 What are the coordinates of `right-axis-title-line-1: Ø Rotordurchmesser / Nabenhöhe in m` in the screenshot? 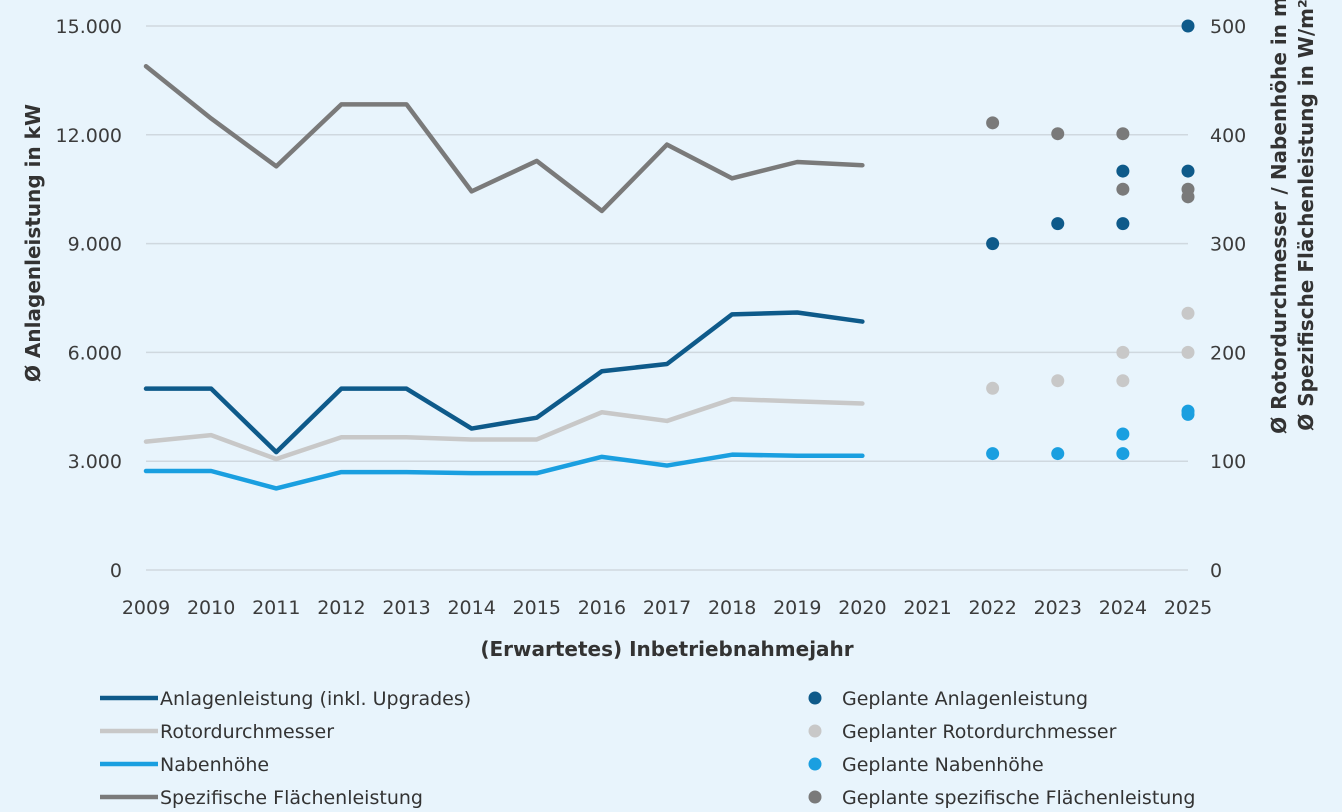 It's located at (1279, 217).